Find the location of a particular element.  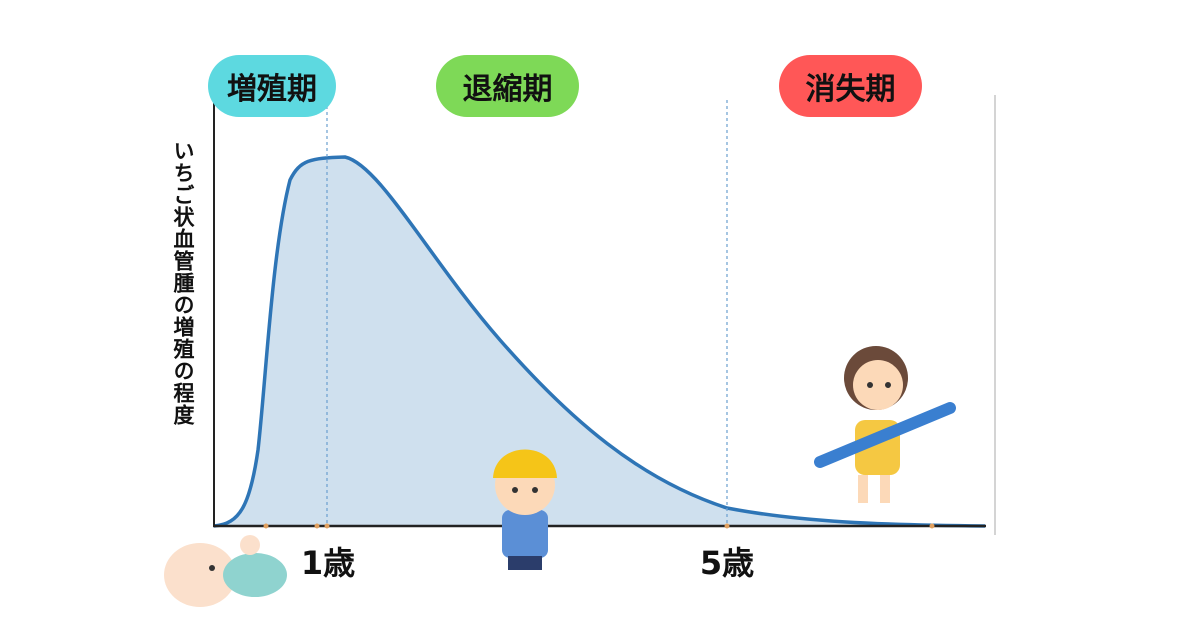

y-axis-label: いちご状血管腫の増殖の程度 is located at coordinates (183, 283).